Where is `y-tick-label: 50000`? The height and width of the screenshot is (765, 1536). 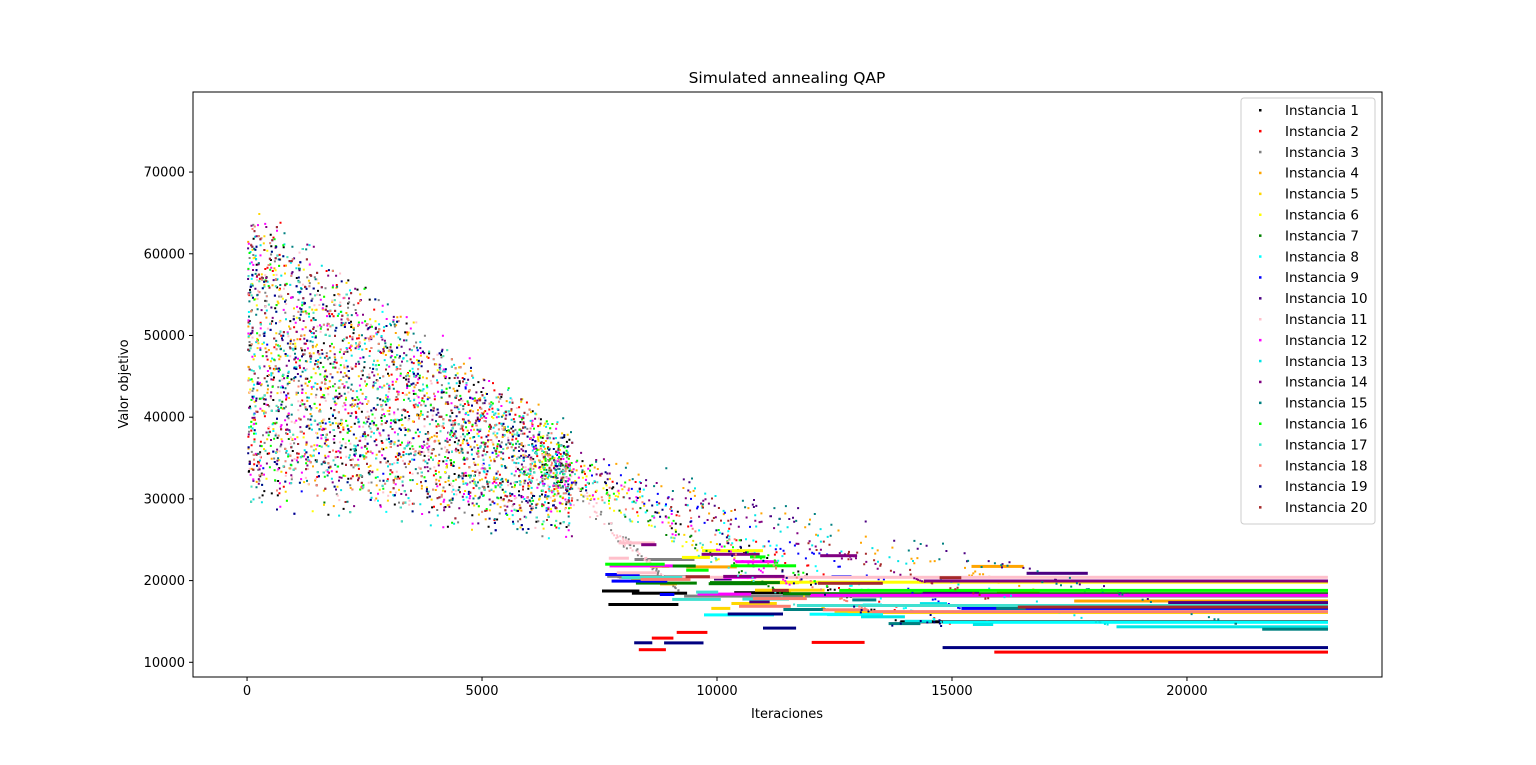
y-tick-label: 50000 is located at coordinates (164, 336).